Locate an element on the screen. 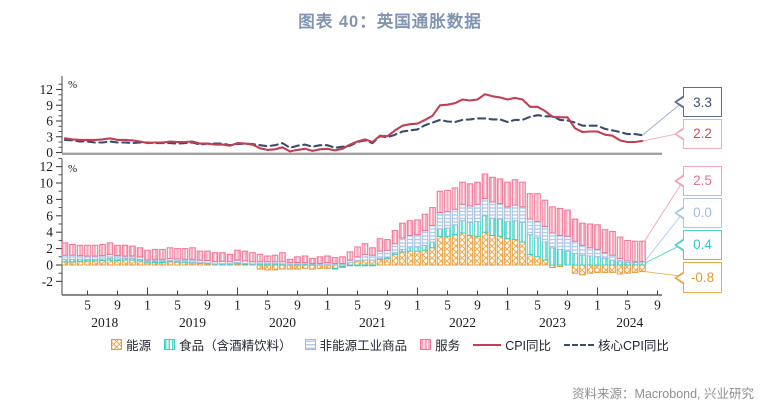  svg-text: 2023 is located at coordinates (552, 322).